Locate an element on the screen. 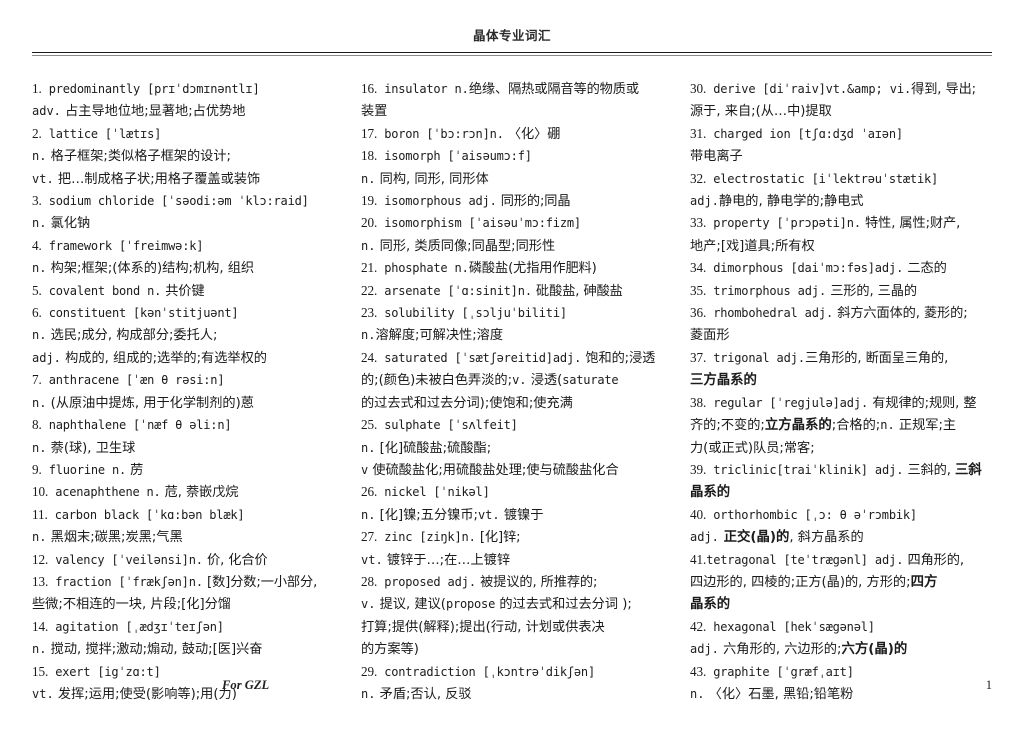  entry-headword-line: 36. rhombohedral adj. 斜方六面体的, 菱形的; is located at coordinates (841, 313).